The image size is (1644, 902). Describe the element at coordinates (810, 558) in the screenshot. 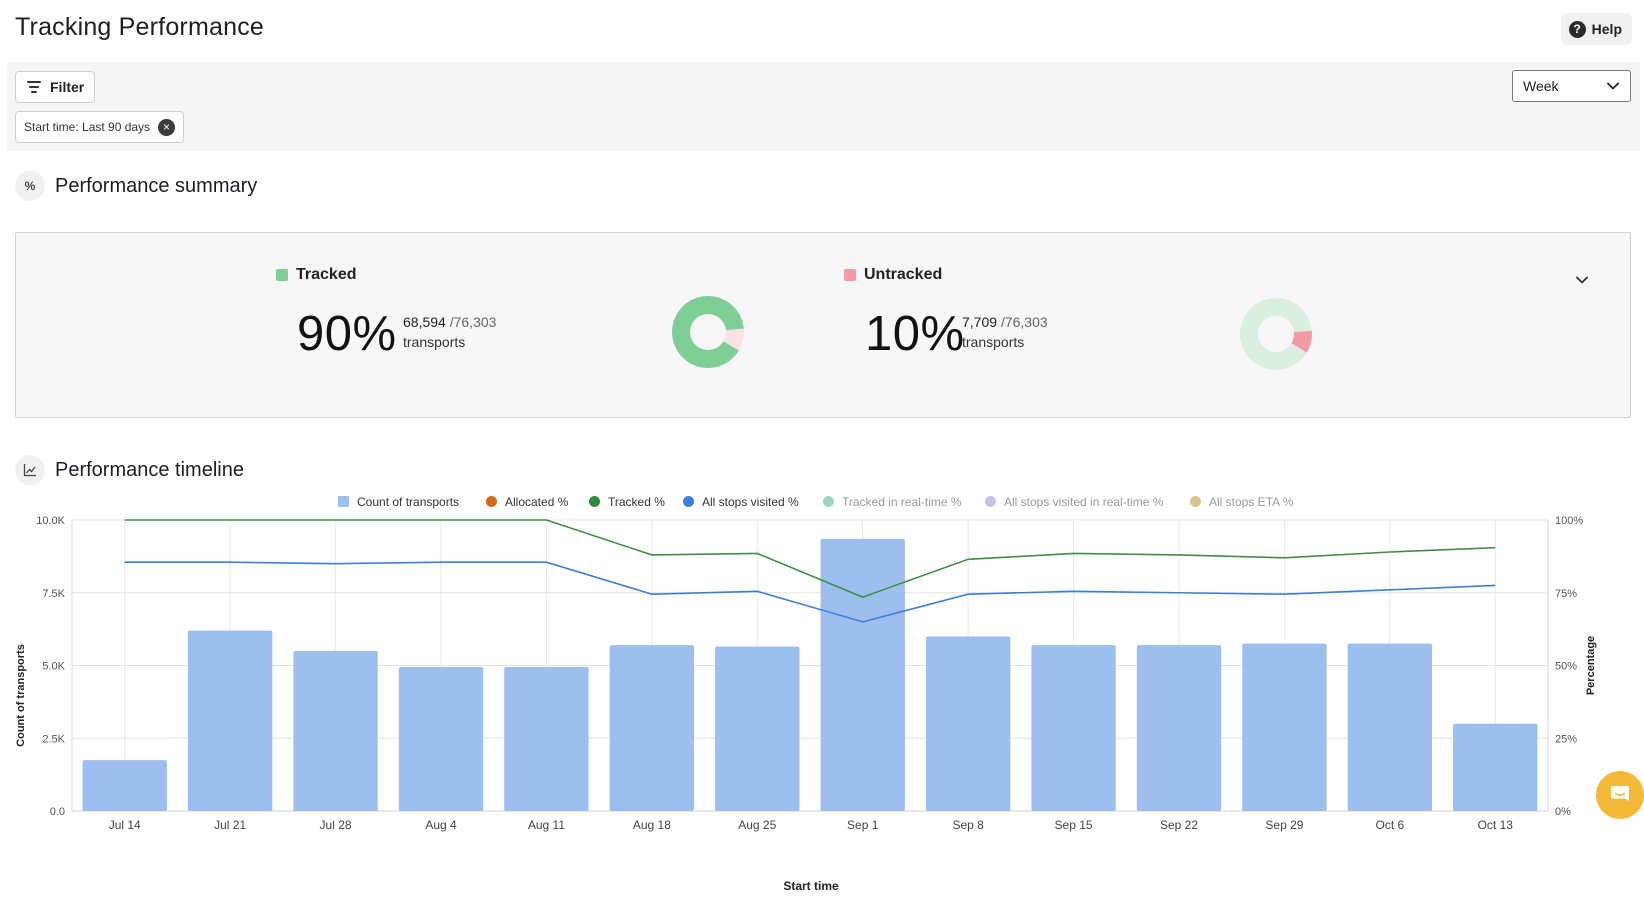

I see `line-tracked-` at that location.